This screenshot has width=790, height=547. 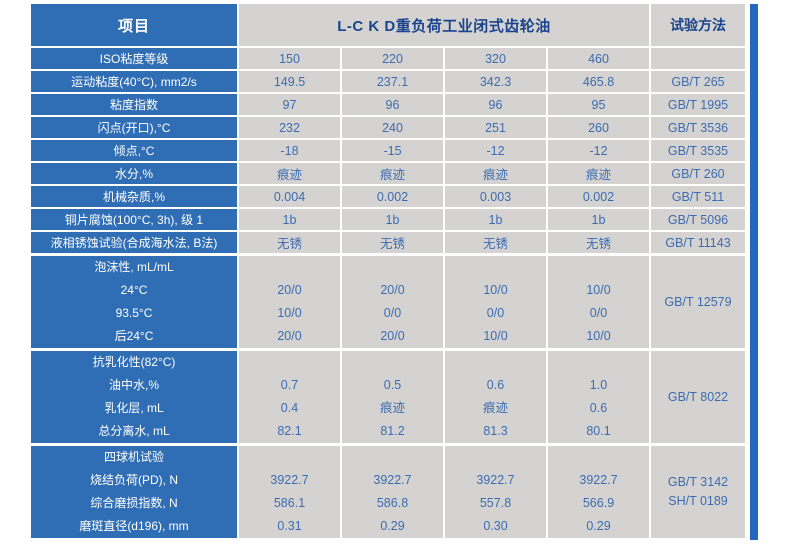 What do you see at coordinates (289, 81) in the screenshot?
I see `value-cell-150: 149.5` at bounding box center [289, 81].